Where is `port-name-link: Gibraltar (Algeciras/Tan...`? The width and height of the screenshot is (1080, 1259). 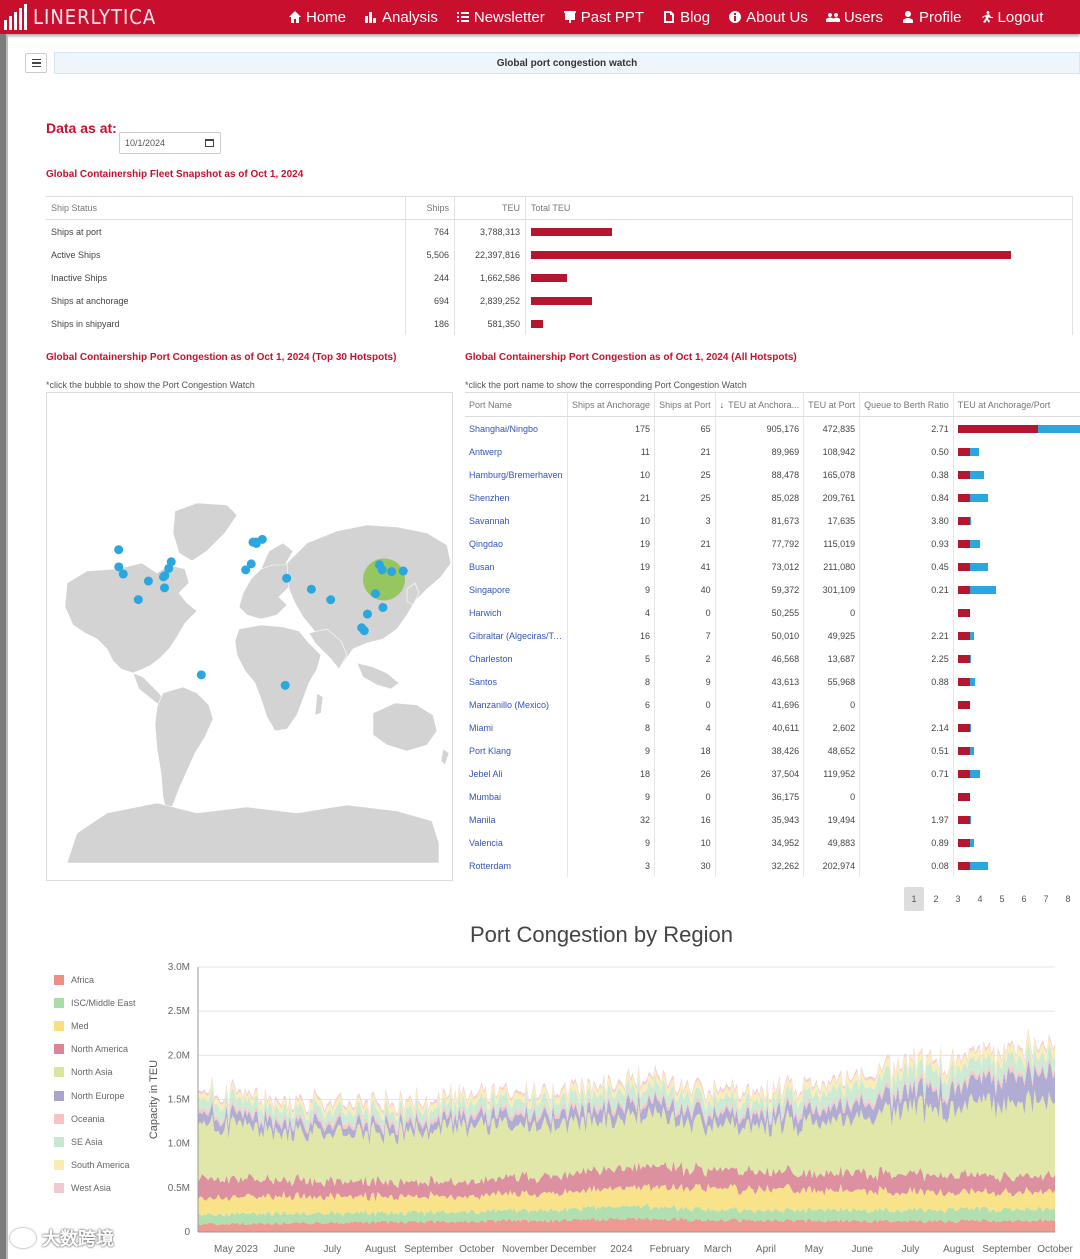
port-name-link: Gibraltar (Algeciras/Tan... is located at coordinates (516, 635).